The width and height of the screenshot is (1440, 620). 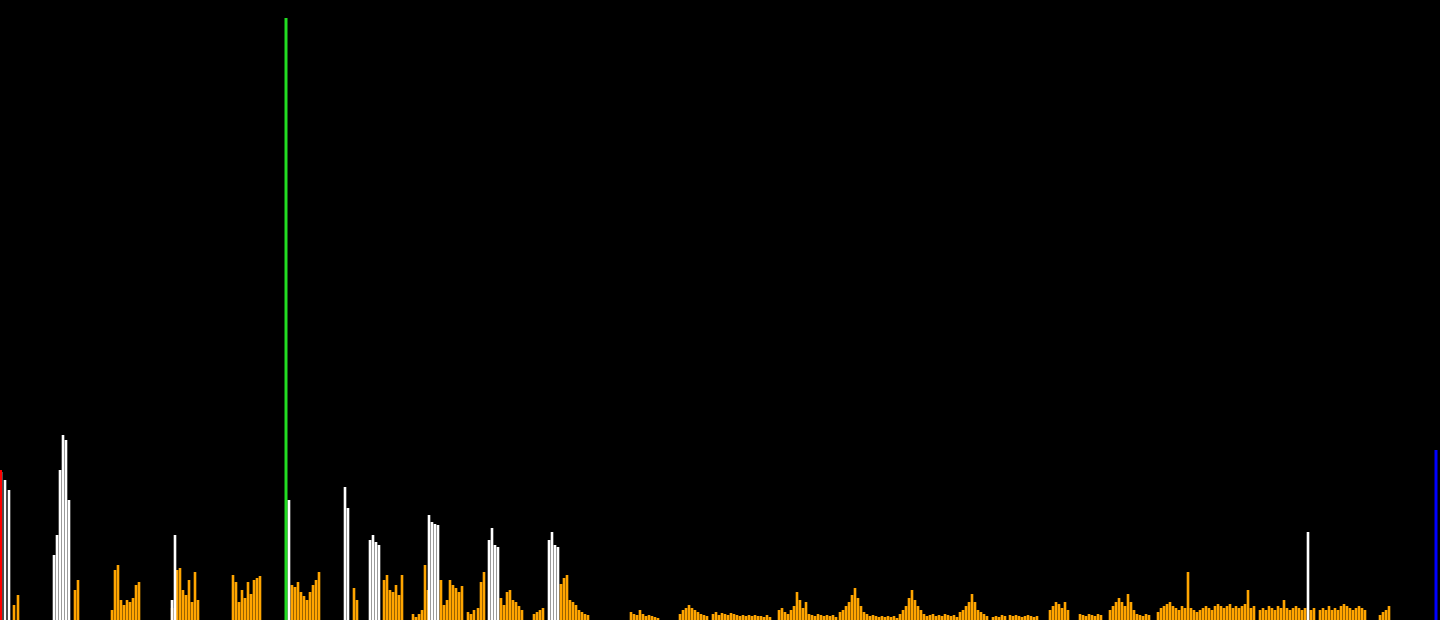 What do you see at coordinates (1, 545) in the screenshot?
I see `marker-line-red` at bounding box center [1, 545].